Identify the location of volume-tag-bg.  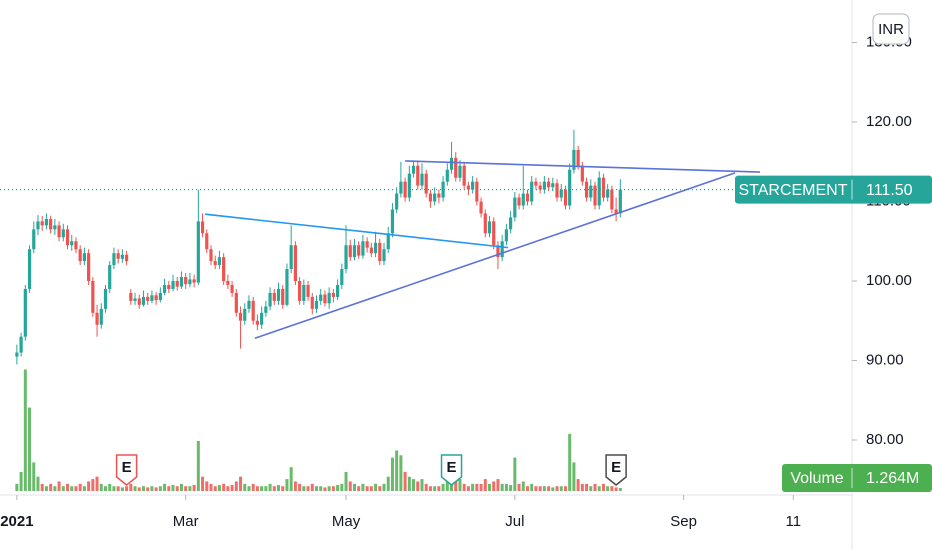
(857, 478).